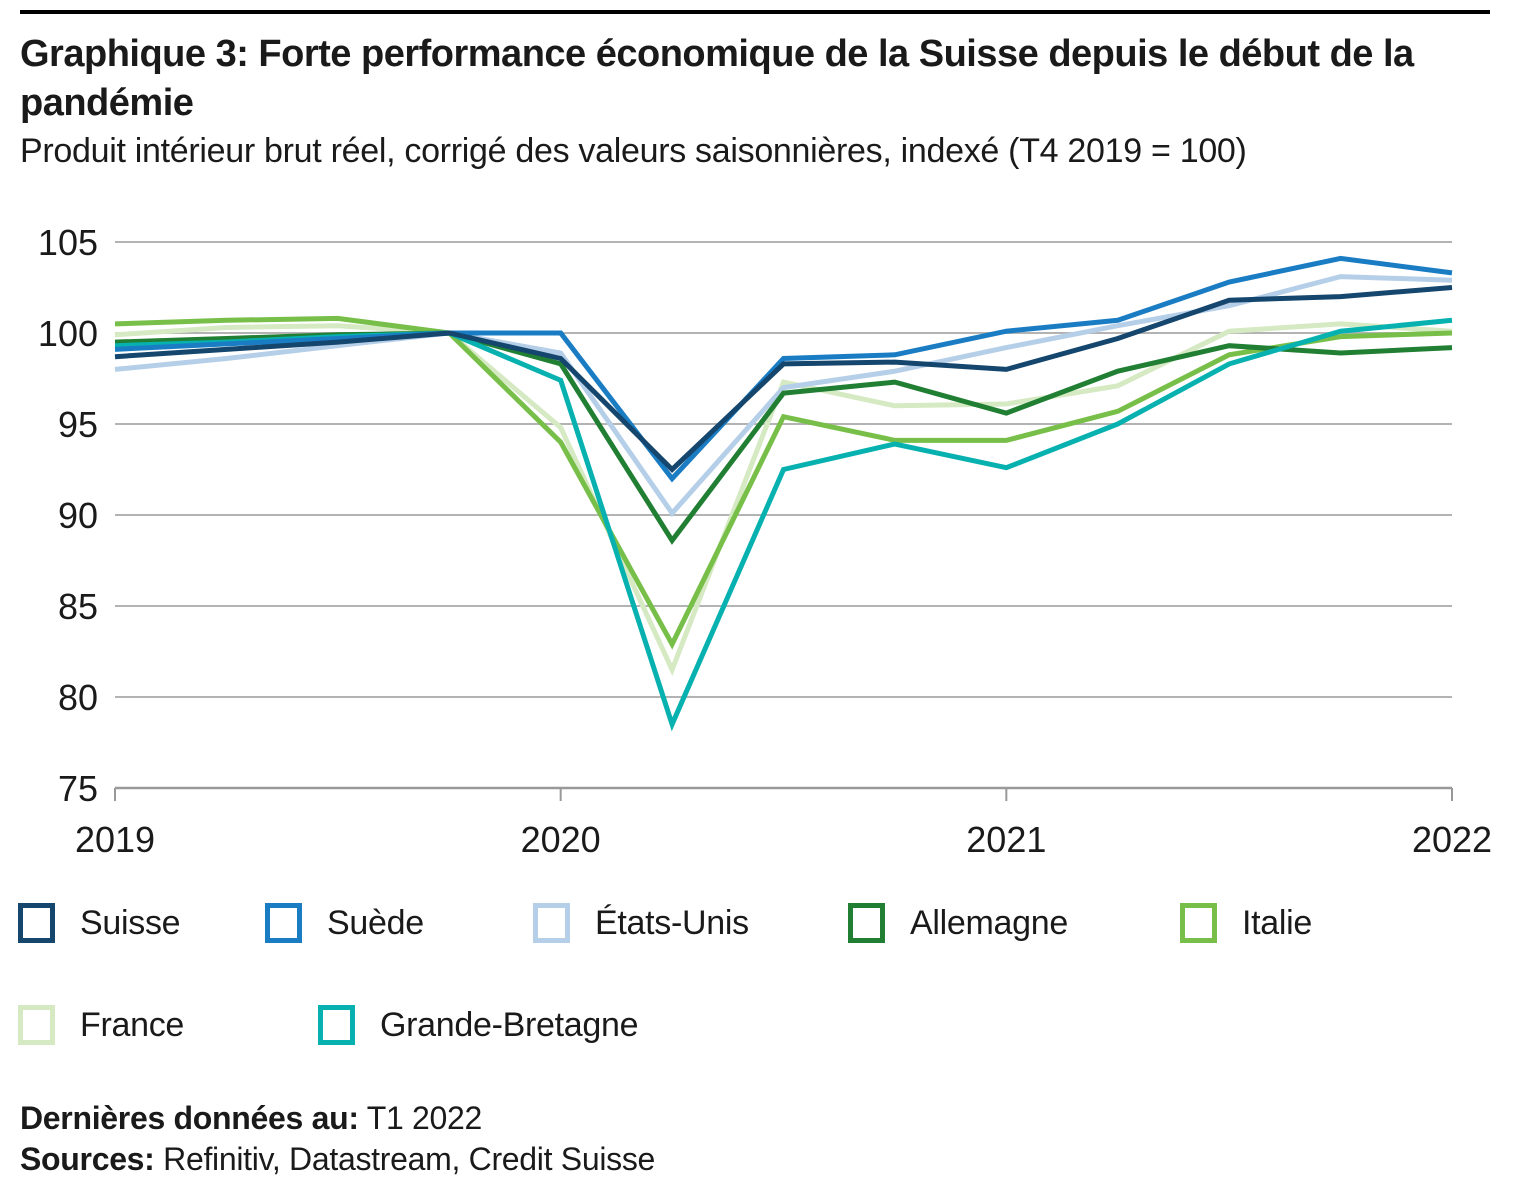 The height and width of the screenshot is (1200, 1513). What do you see at coordinates (989, 922) in the screenshot?
I see `legend-label-3: Allemagne` at bounding box center [989, 922].